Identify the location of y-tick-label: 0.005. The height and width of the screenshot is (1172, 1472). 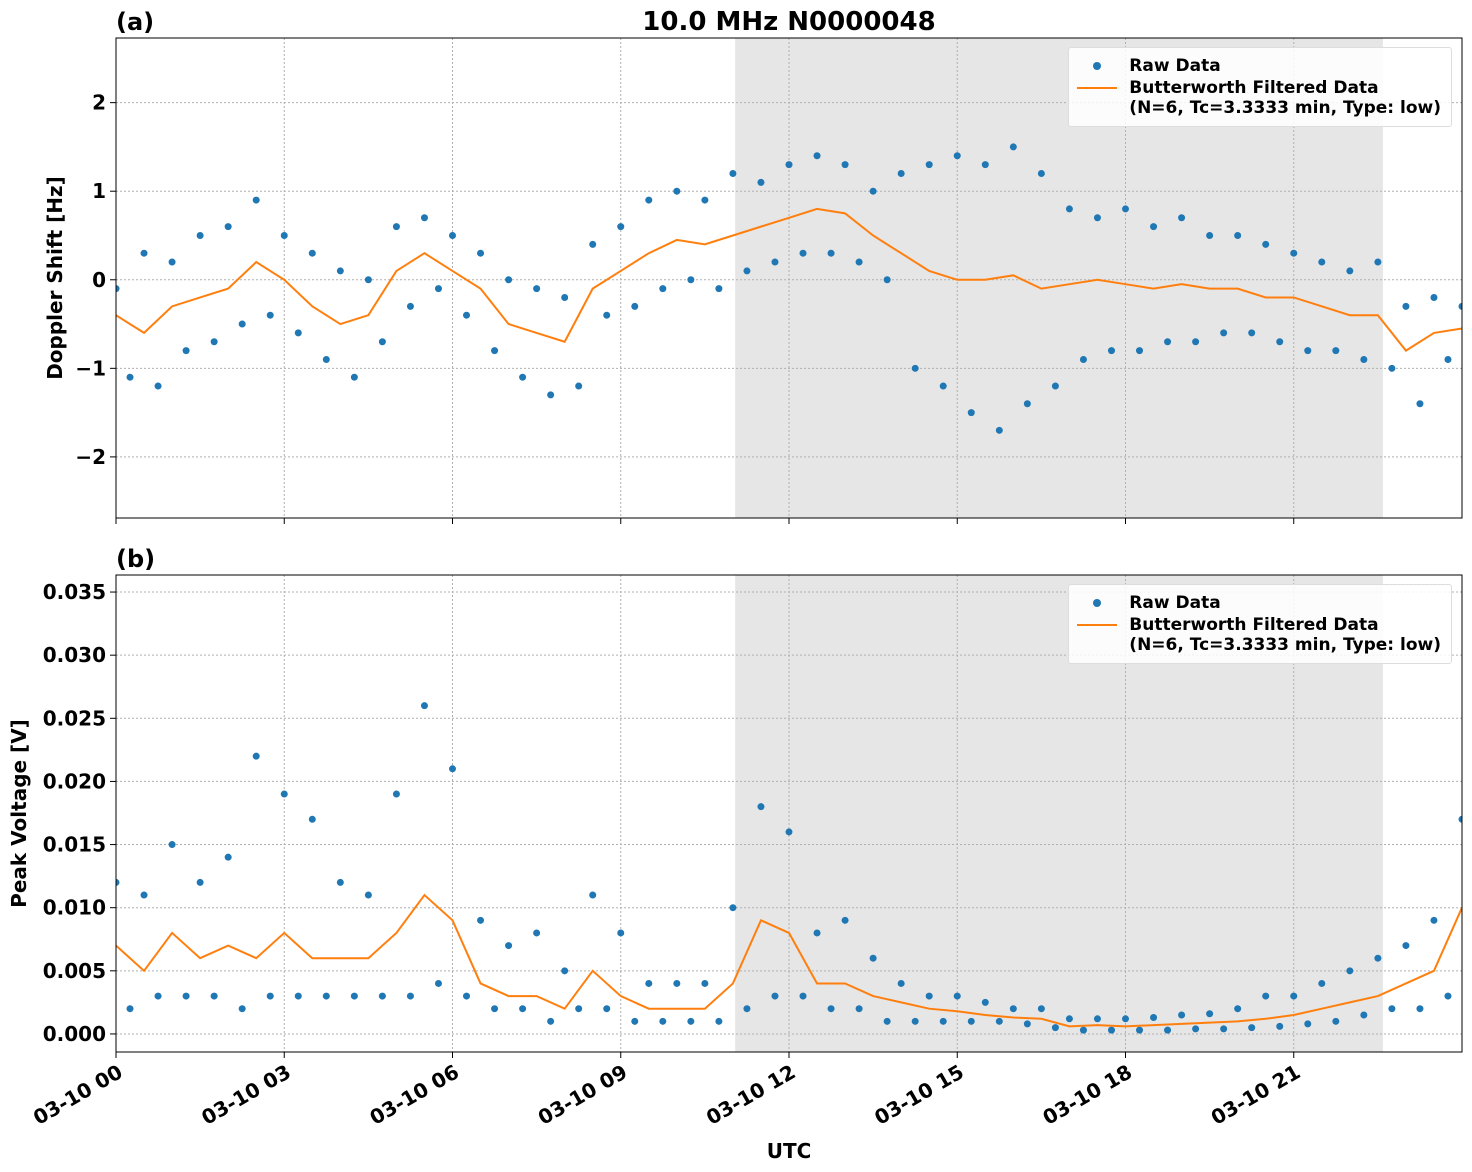
(74, 971).